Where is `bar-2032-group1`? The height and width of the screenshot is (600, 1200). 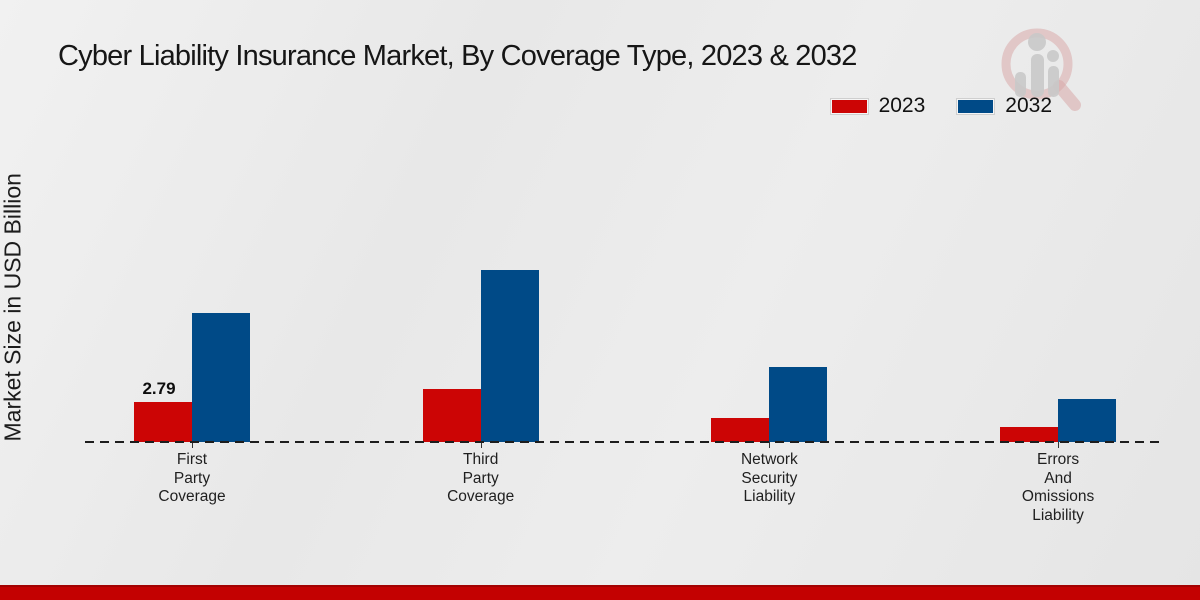
bar-2032-group1 is located at coordinates (221, 377).